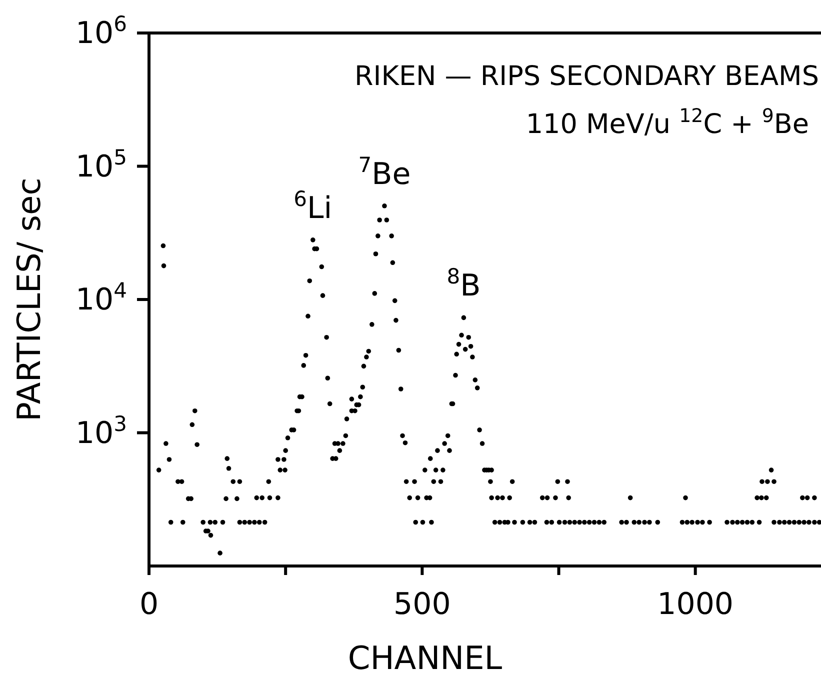  Describe the element at coordinates (422, 604) in the screenshot. I see `x-tick-label: 500` at that location.